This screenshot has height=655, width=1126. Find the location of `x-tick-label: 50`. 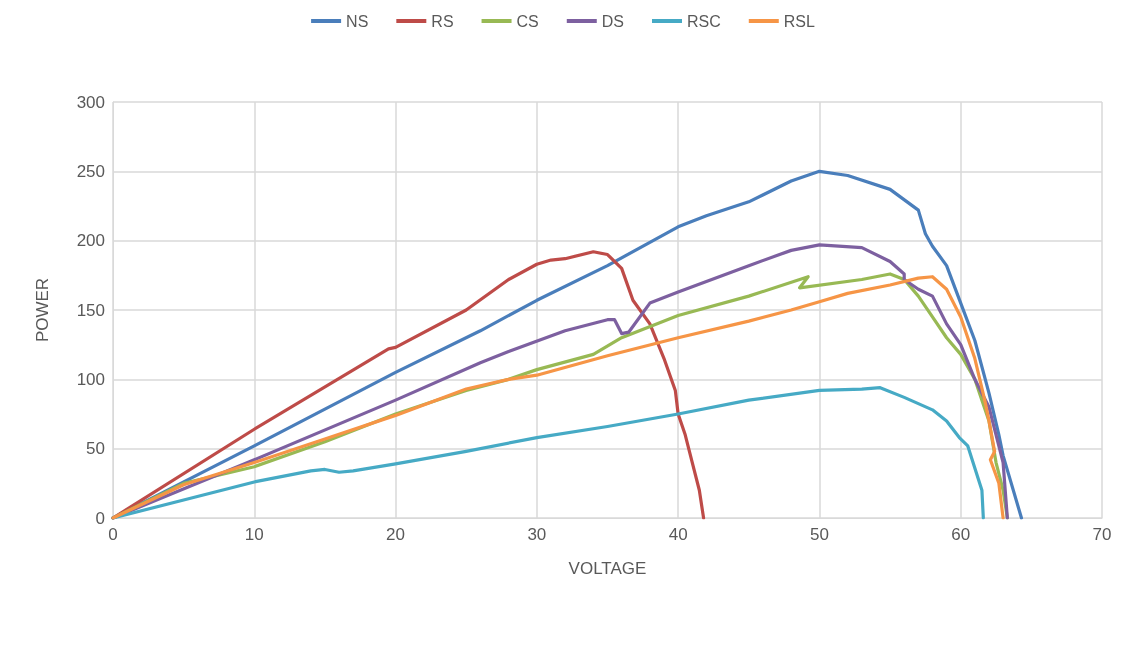

x-tick-label: 50 is located at coordinates (819, 534).